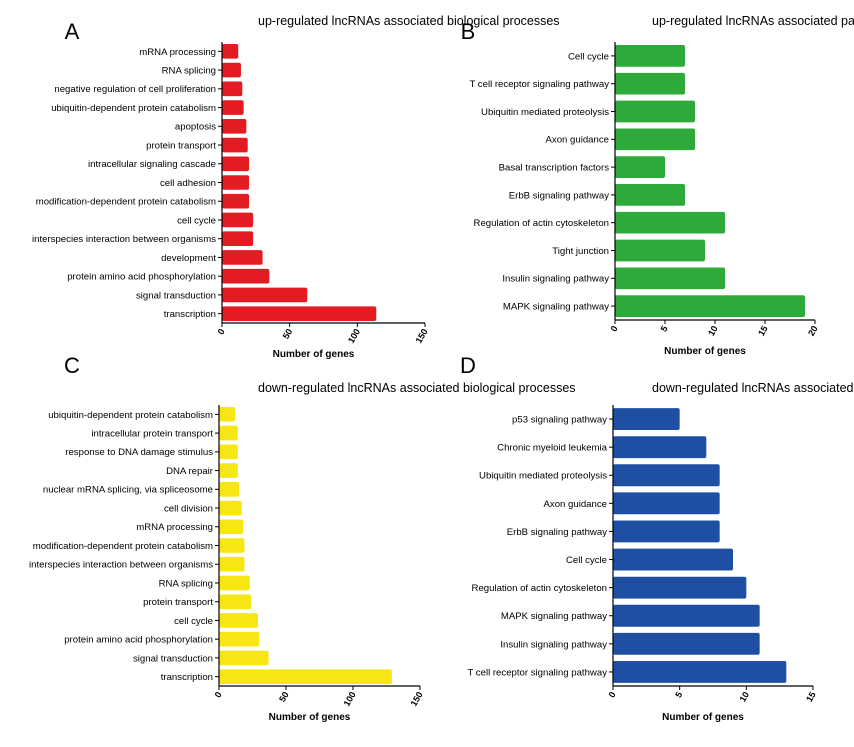  What do you see at coordinates (186, 583) in the screenshot?
I see `category-label-c-9: RNA splicing` at bounding box center [186, 583].